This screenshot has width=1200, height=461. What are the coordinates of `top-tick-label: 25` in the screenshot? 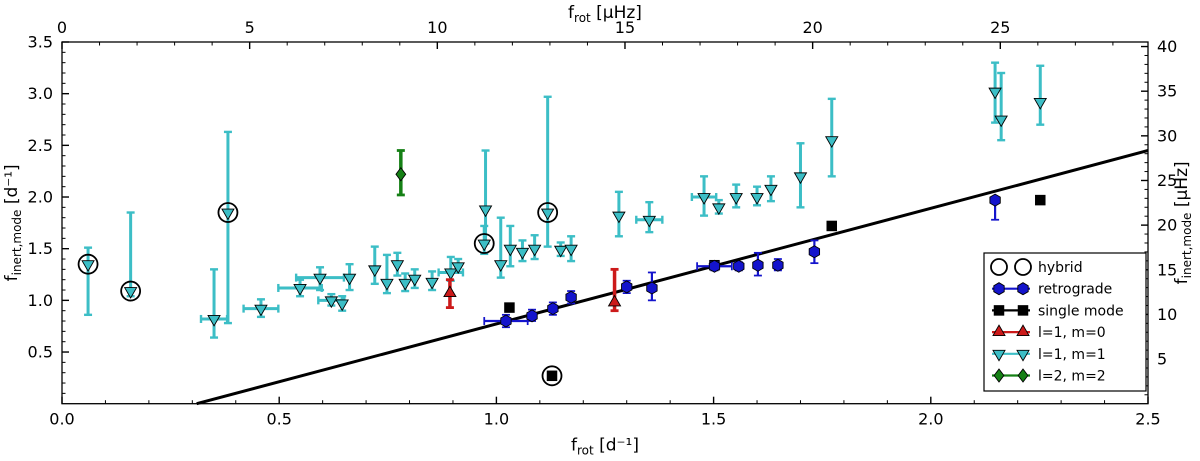 It's located at (1000, 27).